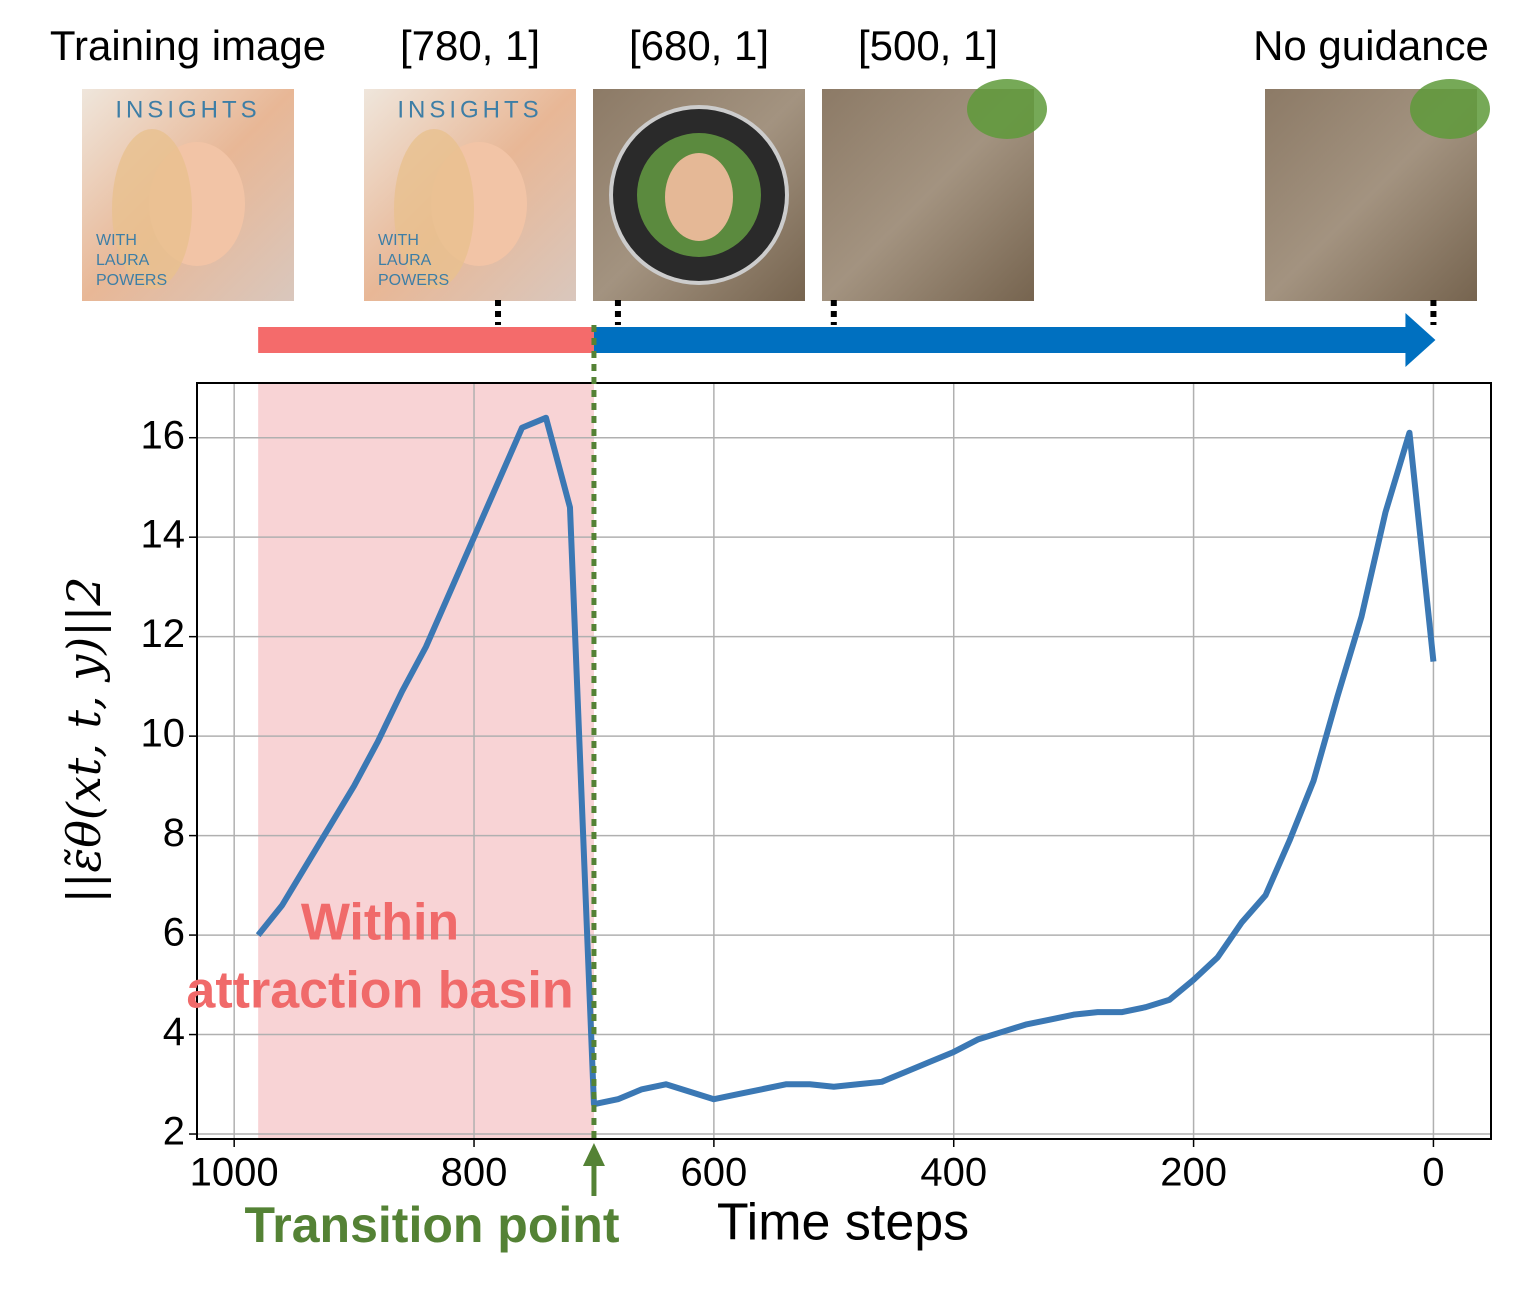 This screenshot has width=1536, height=1296. Describe the element at coordinates (1000, 340) in the screenshot. I see `timeline-after` at that location.